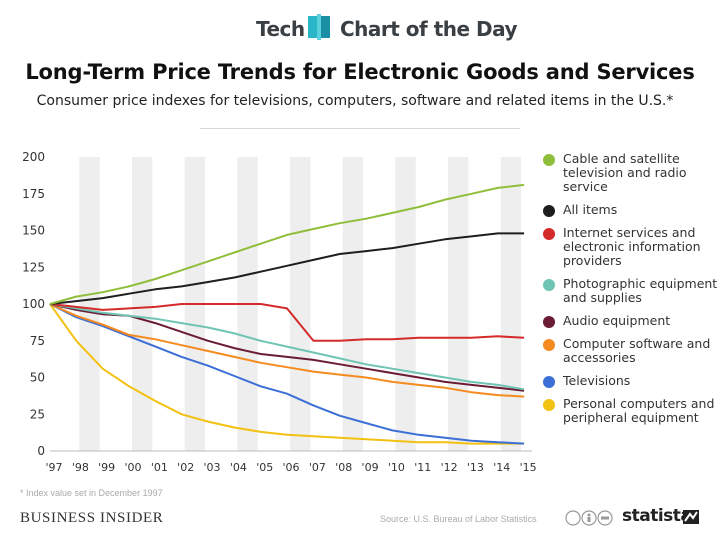 This screenshot has height=540, width=720. I want to click on x-tick-label: '04, so click(238, 467).